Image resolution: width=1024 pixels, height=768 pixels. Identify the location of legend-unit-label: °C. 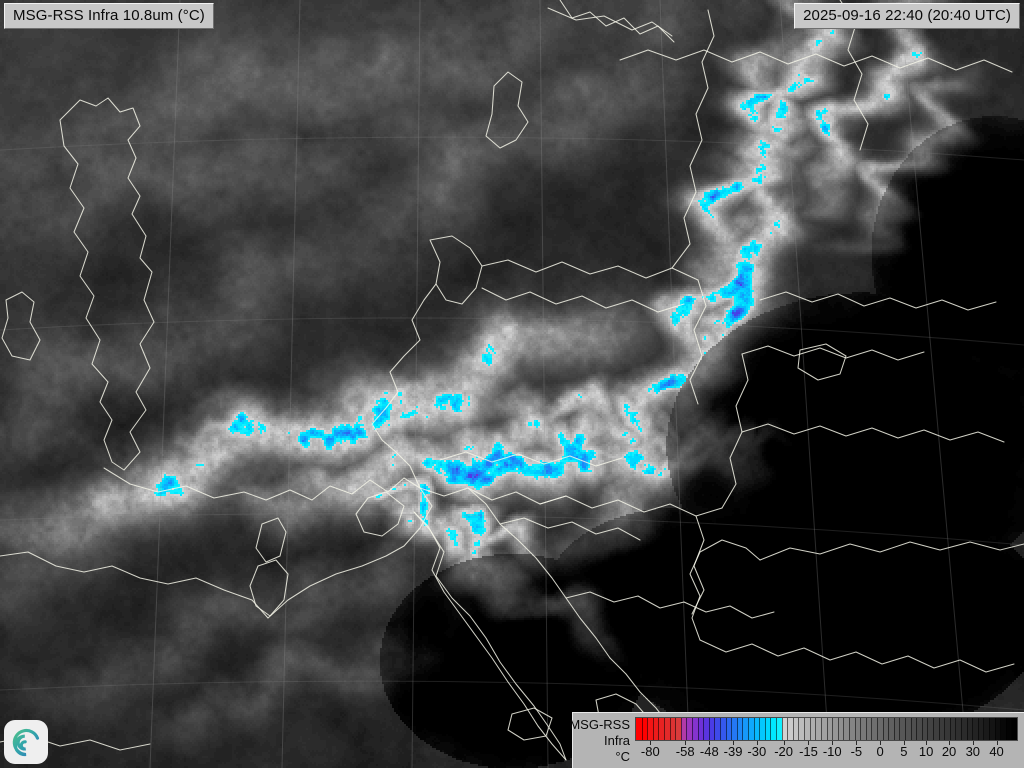
(622, 756).